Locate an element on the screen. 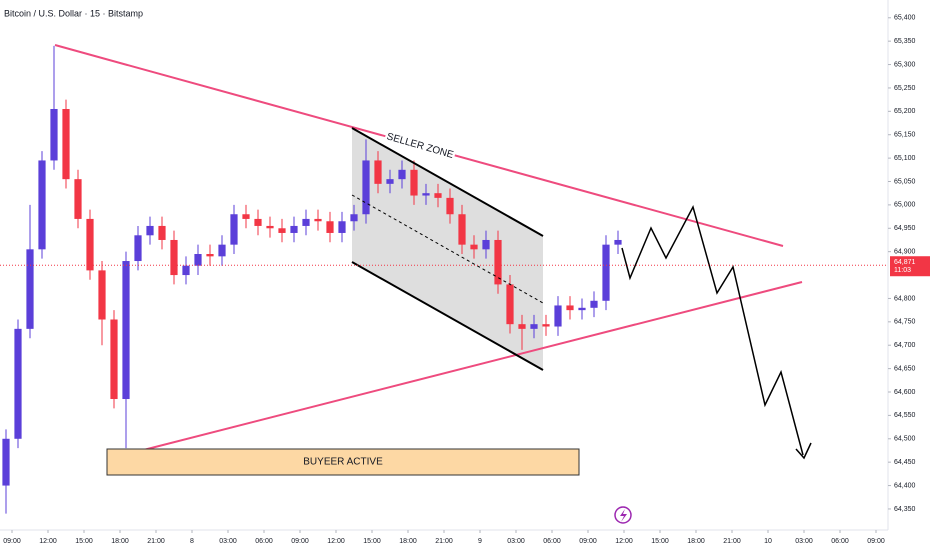  y-tick-label: 64,600 is located at coordinates (905, 392).